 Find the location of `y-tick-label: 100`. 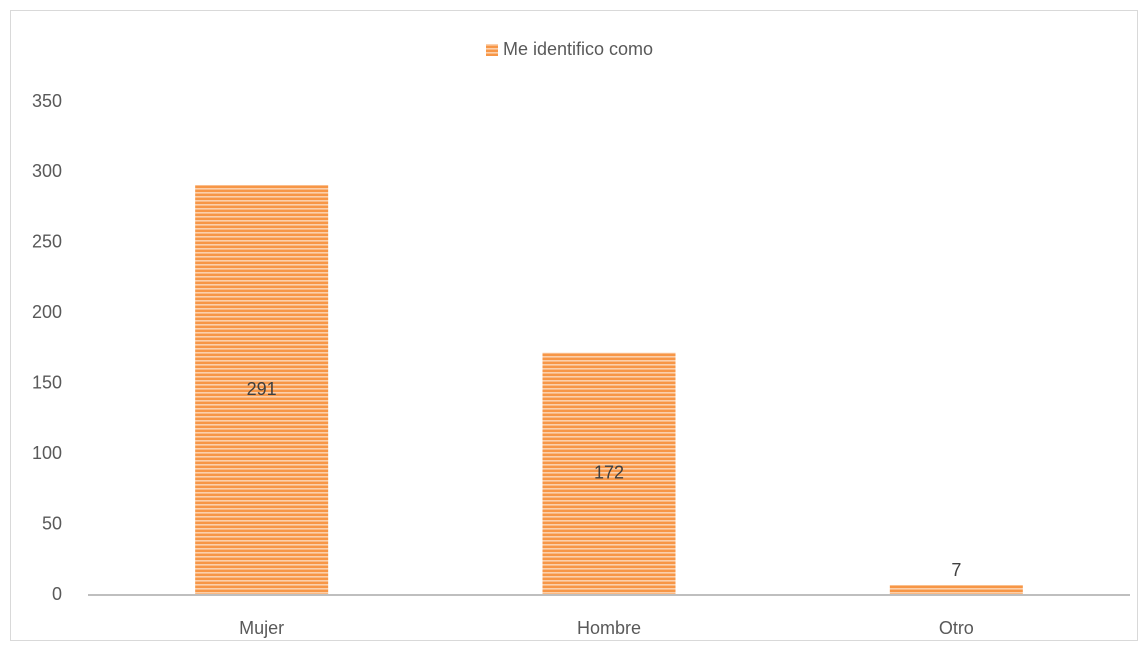

y-tick-label: 100 is located at coordinates (47, 453).